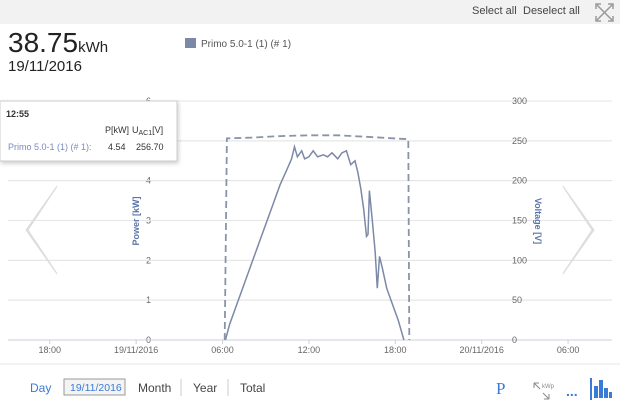 This screenshot has width=620, height=416. I want to click on kwp-label: kWp, so click(548, 387).